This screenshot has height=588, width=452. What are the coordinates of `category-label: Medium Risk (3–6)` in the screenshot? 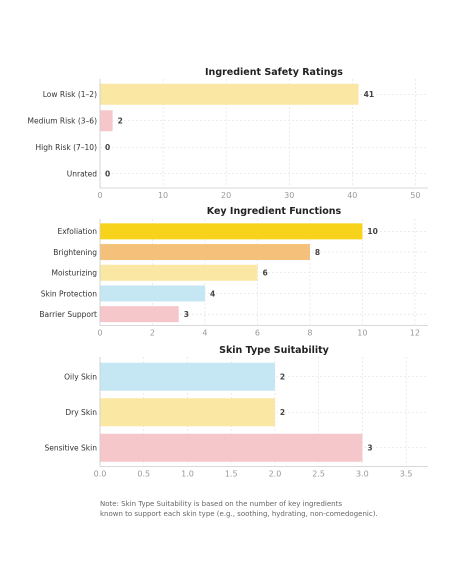 It's located at (63, 121).